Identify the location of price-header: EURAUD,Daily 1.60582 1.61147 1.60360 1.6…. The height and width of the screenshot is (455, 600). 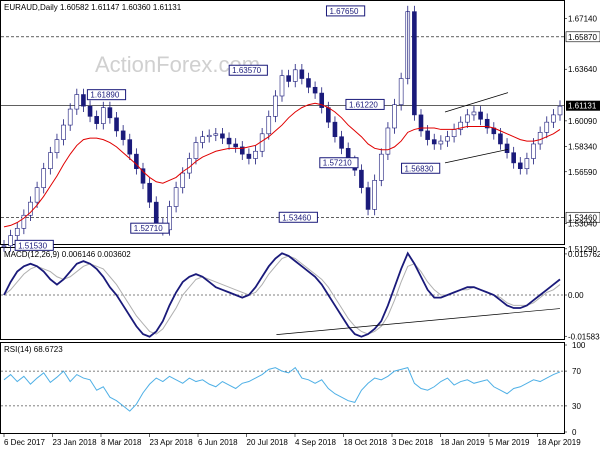
(93, 7).